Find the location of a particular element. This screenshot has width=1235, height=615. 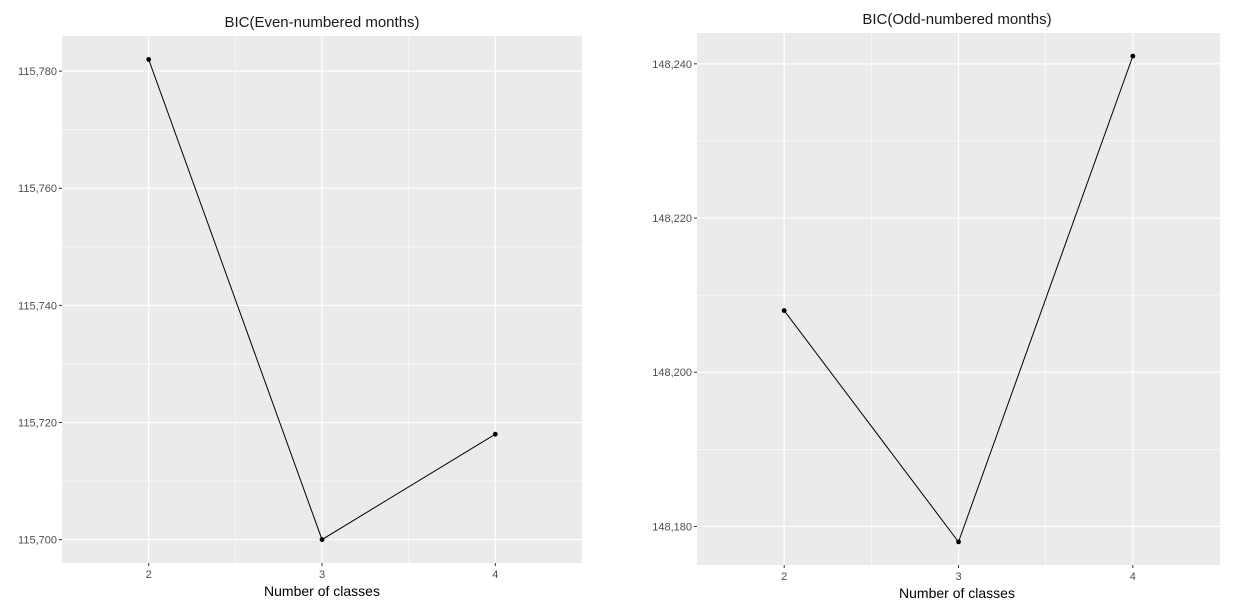

y-axis-ticks: 115,700 115,720 115,740 115,760 115,780 is located at coordinates (40, 306).